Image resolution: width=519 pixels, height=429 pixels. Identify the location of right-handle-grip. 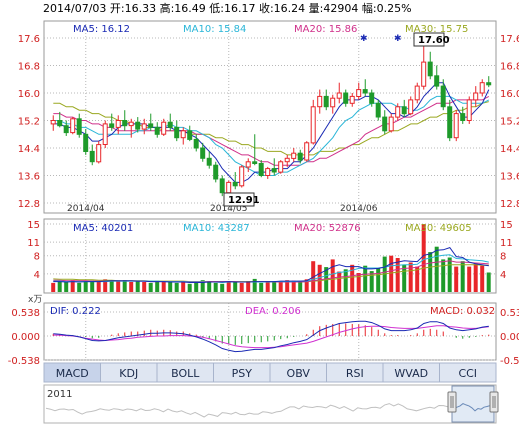
(494, 402).